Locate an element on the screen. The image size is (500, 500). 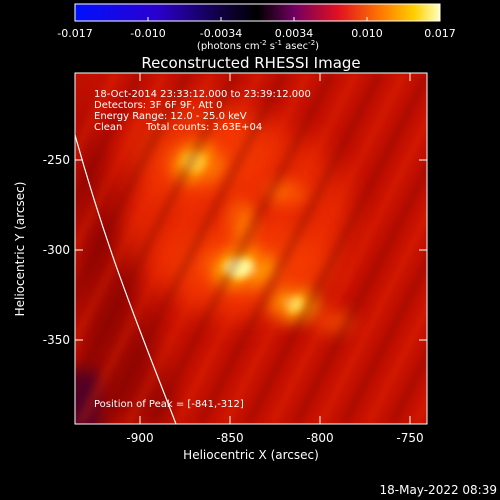
y-tick-label: -250 is located at coordinates (56, 160).